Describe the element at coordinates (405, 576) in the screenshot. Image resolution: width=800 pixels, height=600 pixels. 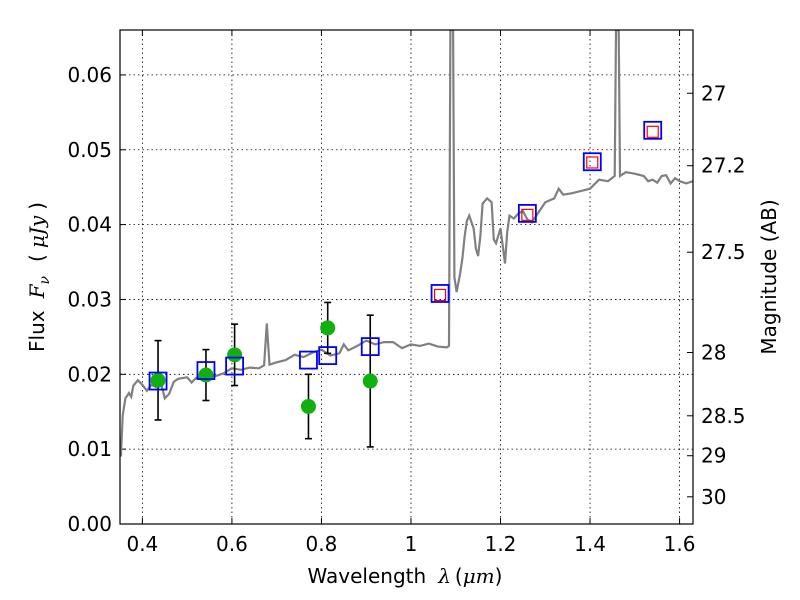
I see `x-axis-label: Wavelength λ (μm)` at that location.